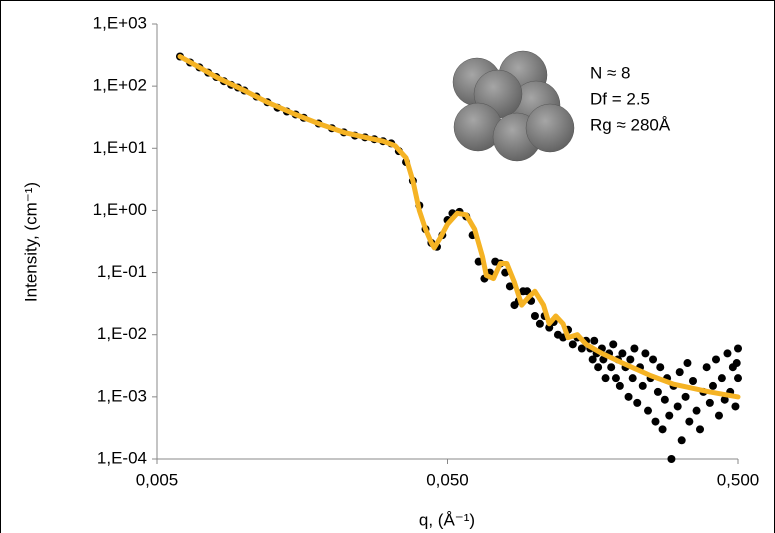 This screenshot has height=533, width=775. Describe the element at coordinates (120, 209) in the screenshot. I see `y-tick-label: 1,E+00` at that location.